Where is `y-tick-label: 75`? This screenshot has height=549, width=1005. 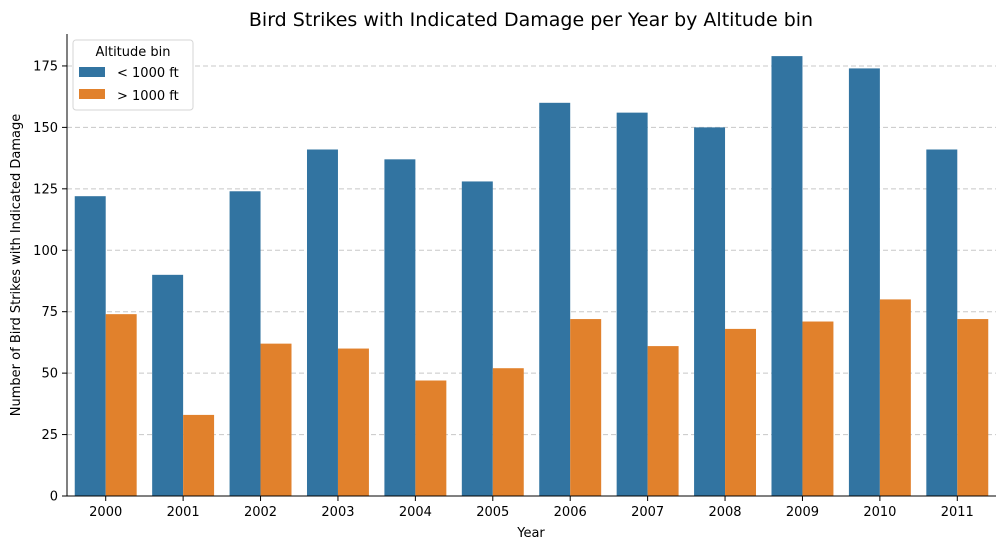 y-tick-label: 75 is located at coordinates (49, 312).